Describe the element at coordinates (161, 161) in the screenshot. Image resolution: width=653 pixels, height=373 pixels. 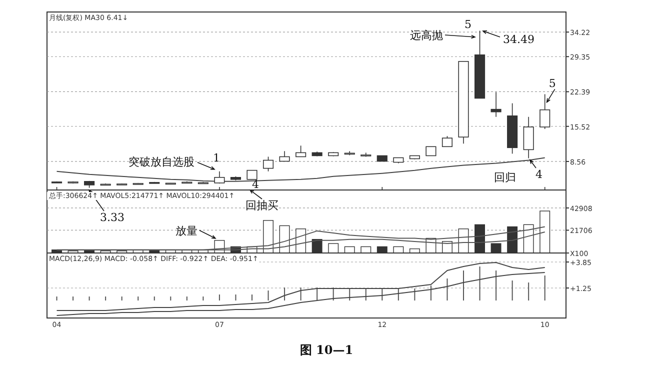
I see `annotation: 突破放自选股` at that location.